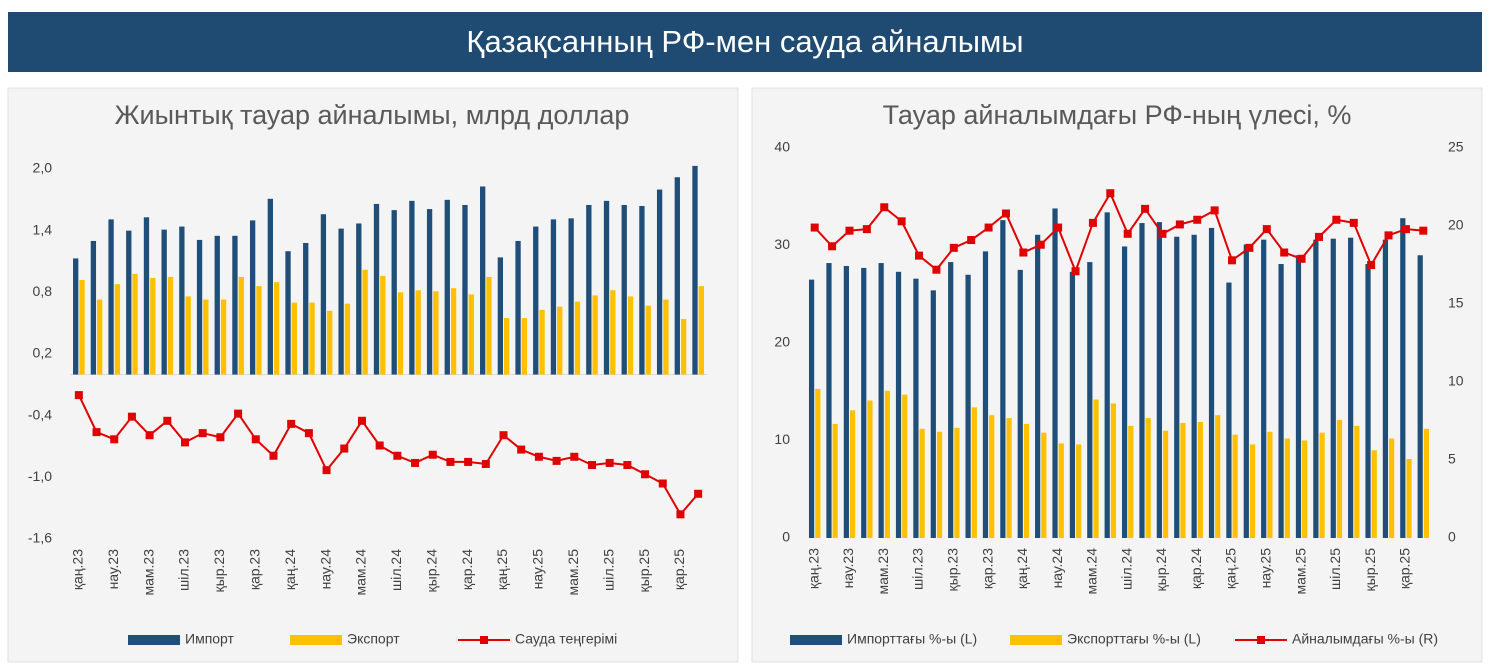  Describe the element at coordinates (1261, 640) in the screenshot. I see `legend-marker` at that location.